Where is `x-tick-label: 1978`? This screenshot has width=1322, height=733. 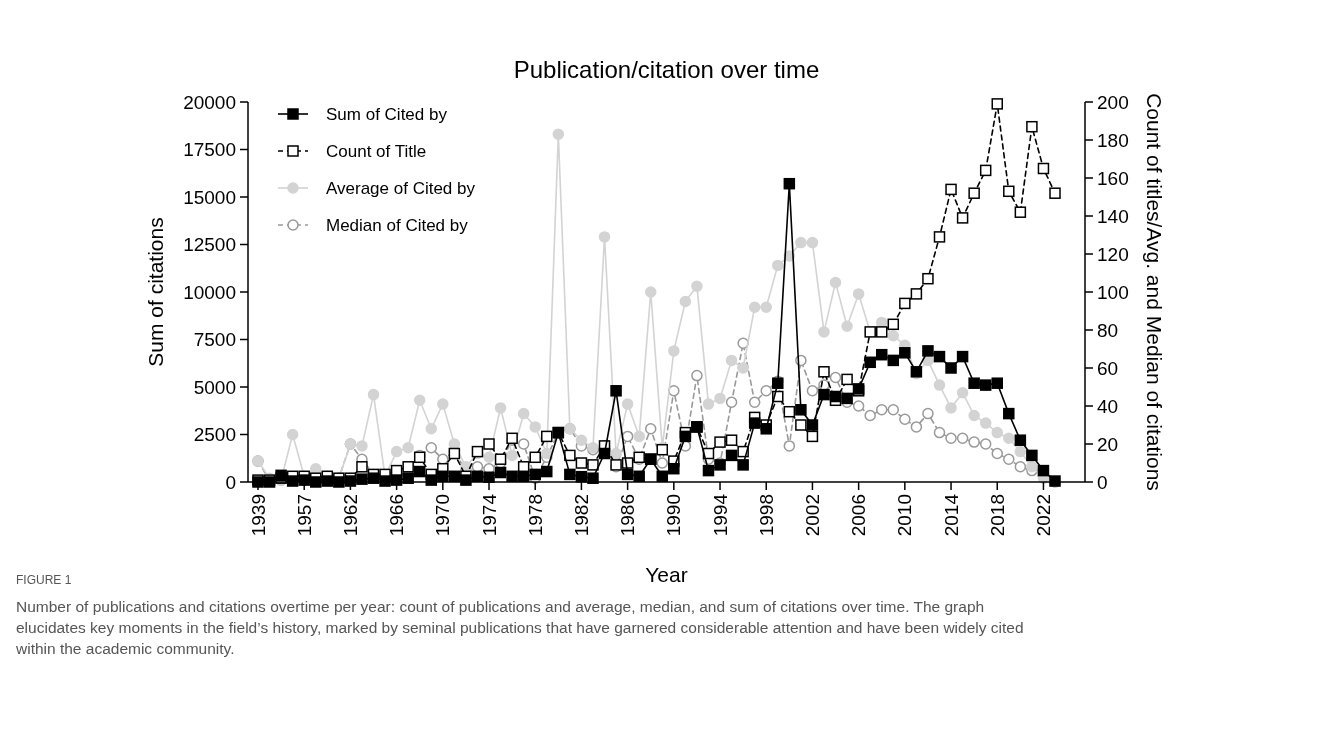
x-tick-label: 1978 is located at coordinates (535, 515).